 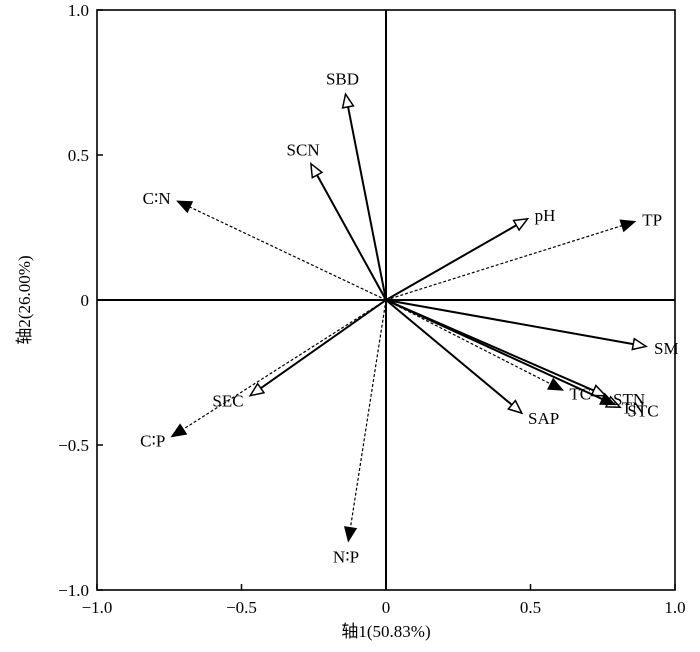 What do you see at coordinates (543, 418) in the screenshot?
I see `vector-label: SAP` at bounding box center [543, 418].